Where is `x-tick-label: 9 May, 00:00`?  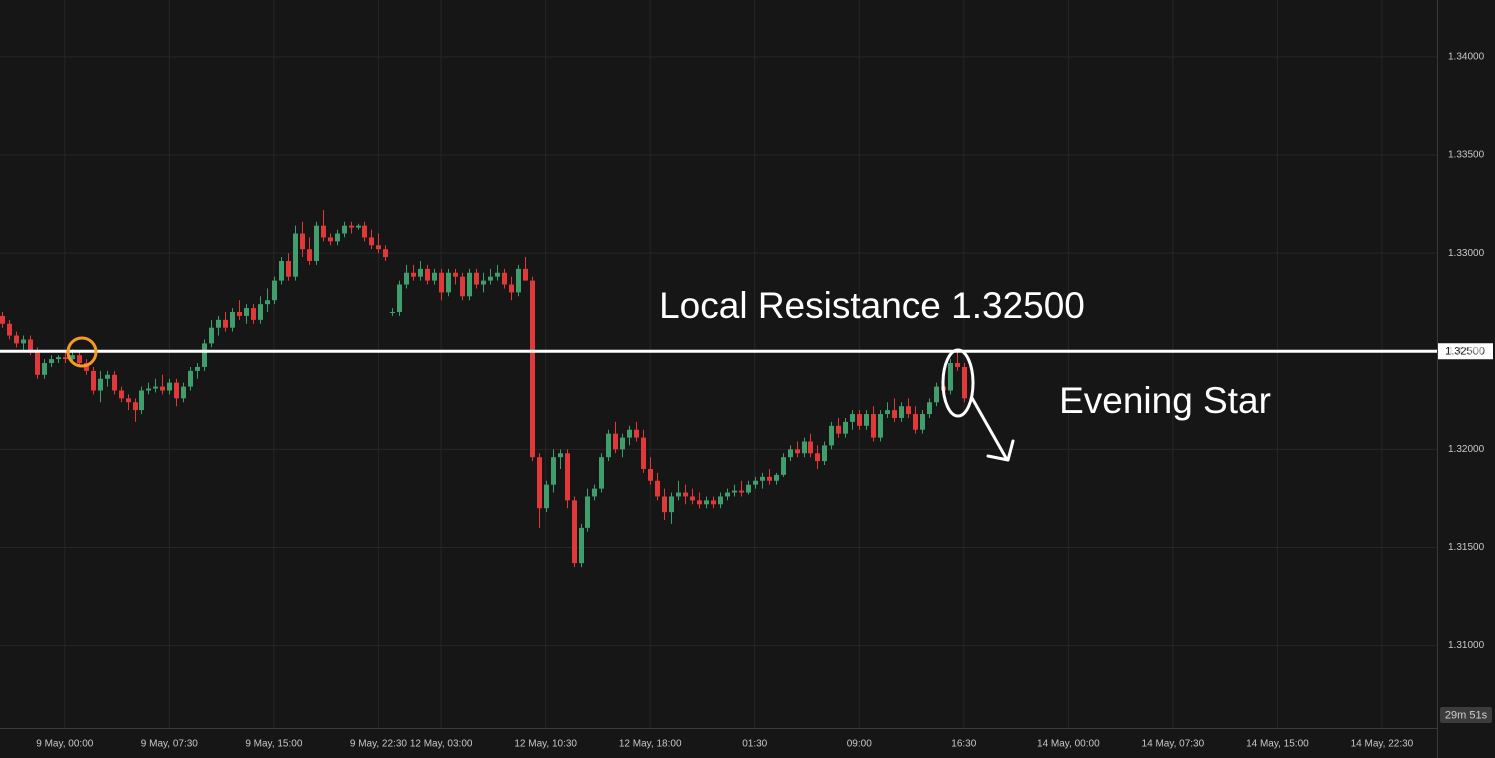 x-tick-label: 9 May, 00:00 is located at coordinates (65, 744).